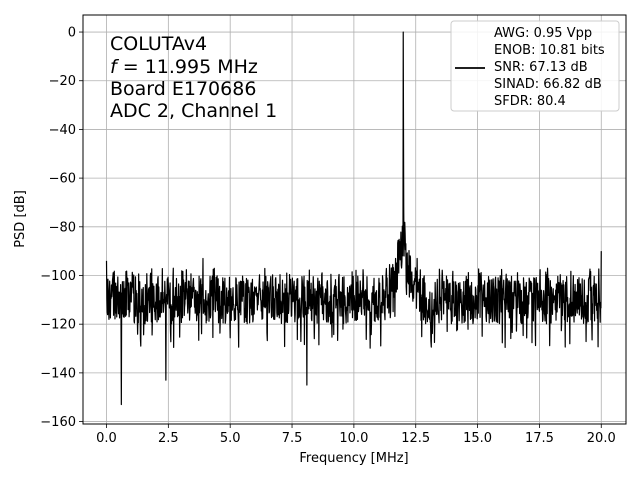  Describe the element at coordinates (183, 89) in the screenshot. I see `annotation-line-3: Board E170686` at that location.